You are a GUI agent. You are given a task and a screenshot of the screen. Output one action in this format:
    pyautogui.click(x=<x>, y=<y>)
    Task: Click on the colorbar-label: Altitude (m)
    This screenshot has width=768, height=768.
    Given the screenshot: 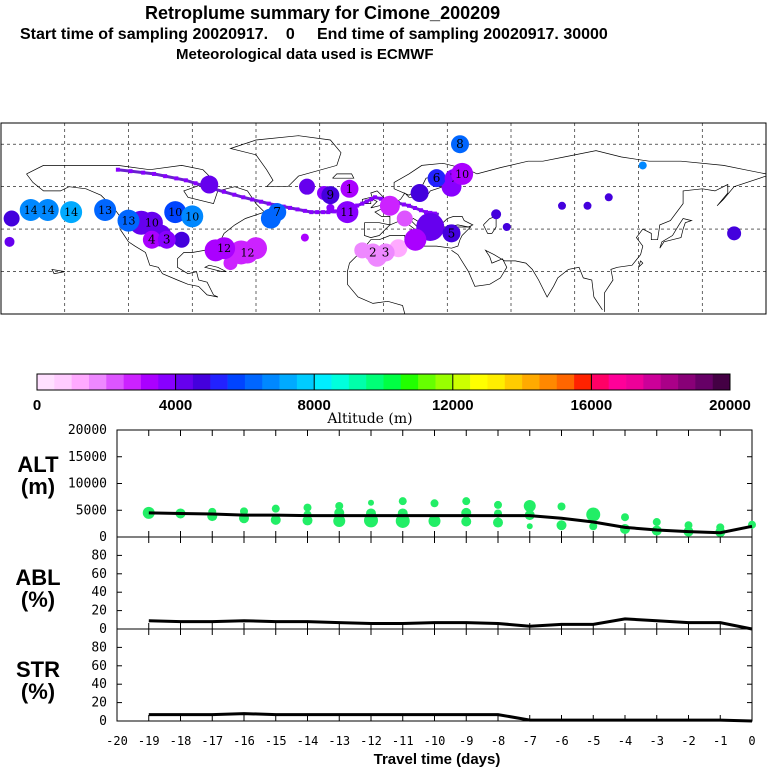 What is the action you would take?
    pyautogui.click(x=369, y=419)
    